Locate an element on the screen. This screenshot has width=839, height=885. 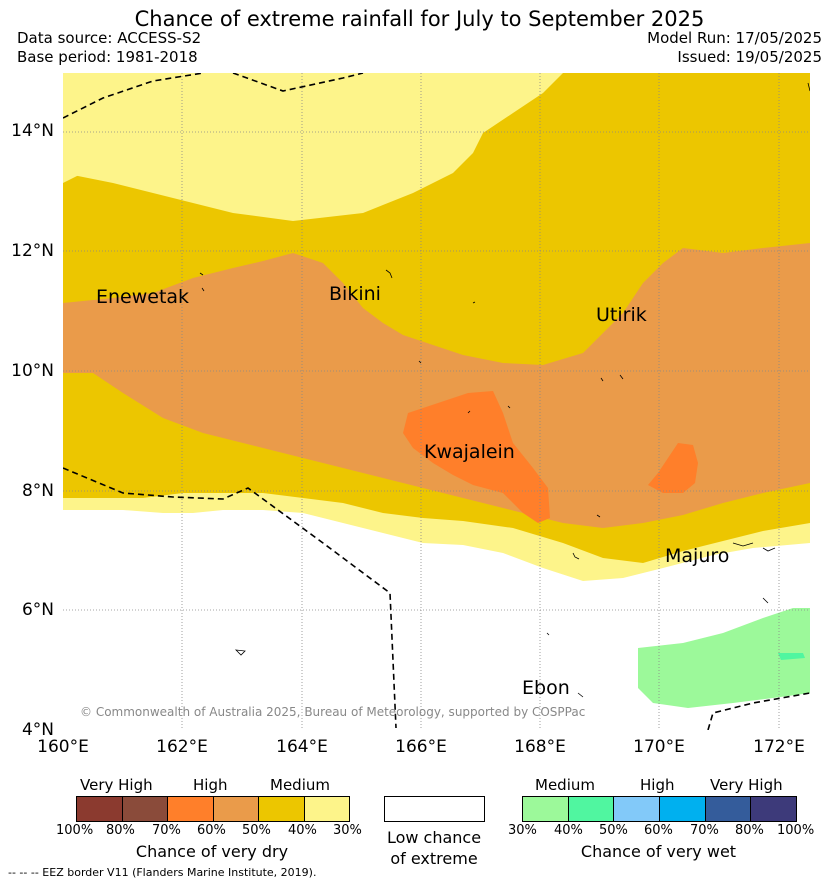
legend-dry-colorbar is located at coordinates (213, 809).